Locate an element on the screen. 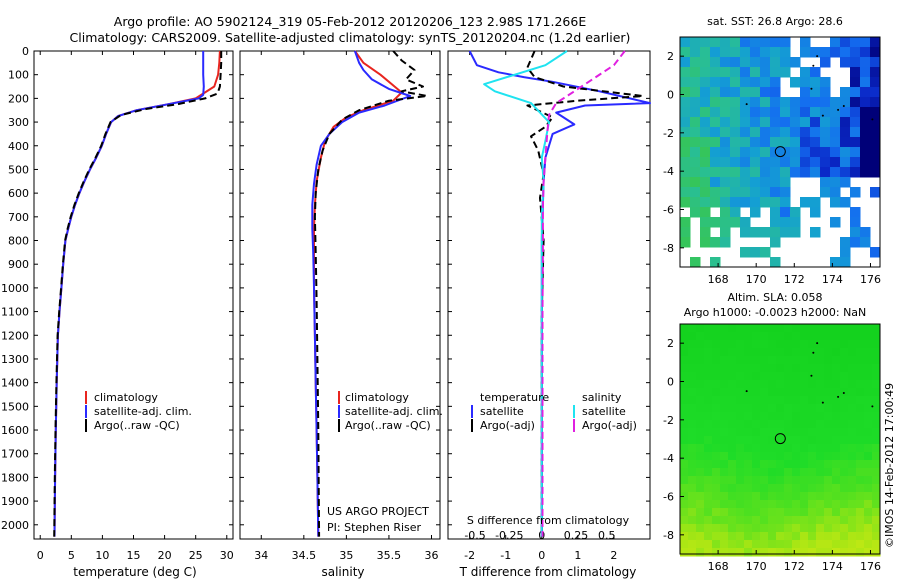 This screenshot has width=900, height=584. island-dot is located at coordinates (872, 119).